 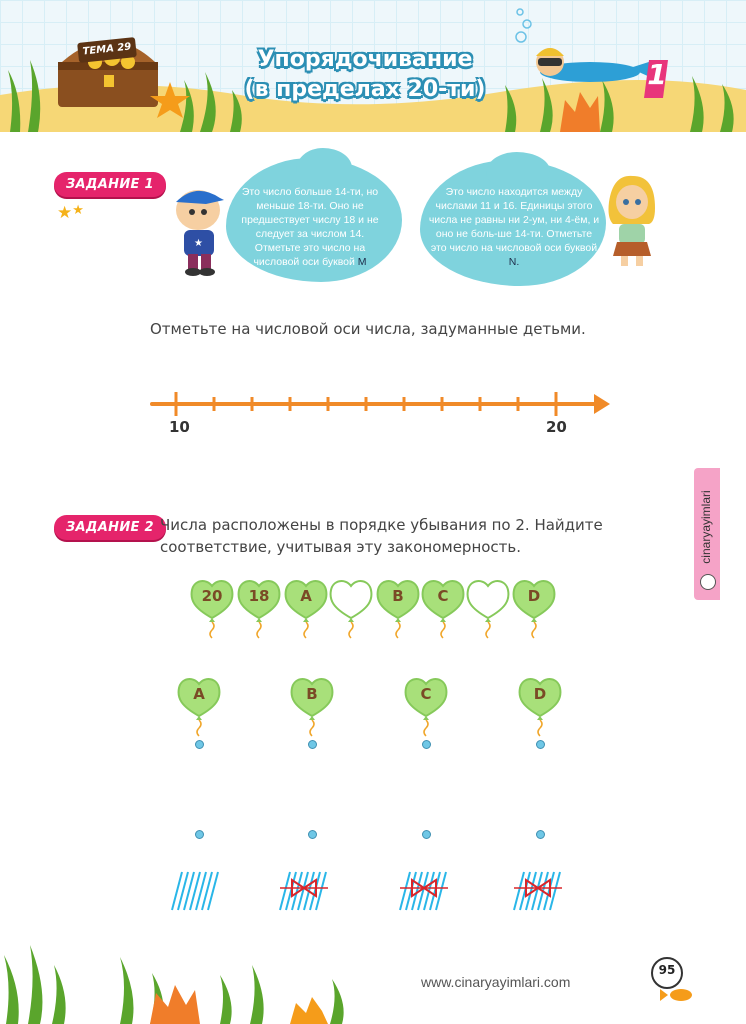 What do you see at coordinates (366, 891) in the screenshot?
I see `ribbon-area` at bounding box center [366, 891].